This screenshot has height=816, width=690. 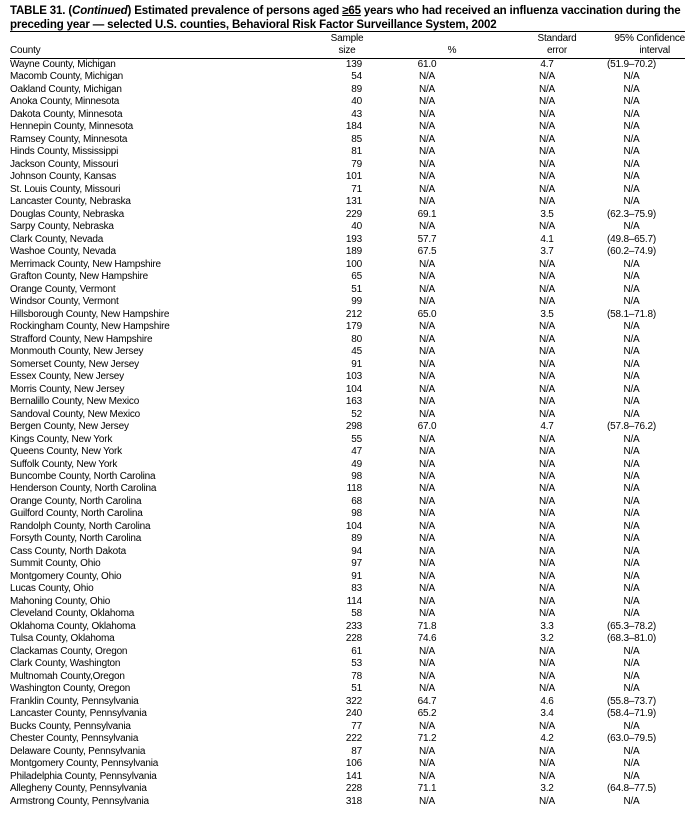 I want to click on title-prefix: TABLE 31. (, so click(x=41, y=11).